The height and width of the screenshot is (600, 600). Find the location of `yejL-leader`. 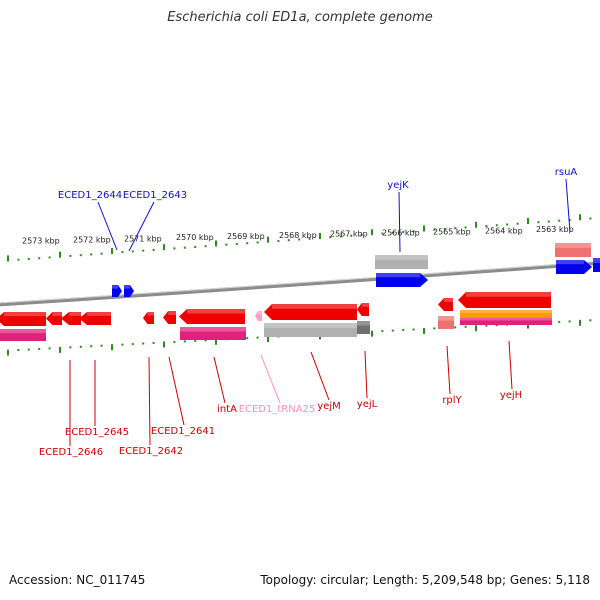

yejL-leader is located at coordinates (366, 374).